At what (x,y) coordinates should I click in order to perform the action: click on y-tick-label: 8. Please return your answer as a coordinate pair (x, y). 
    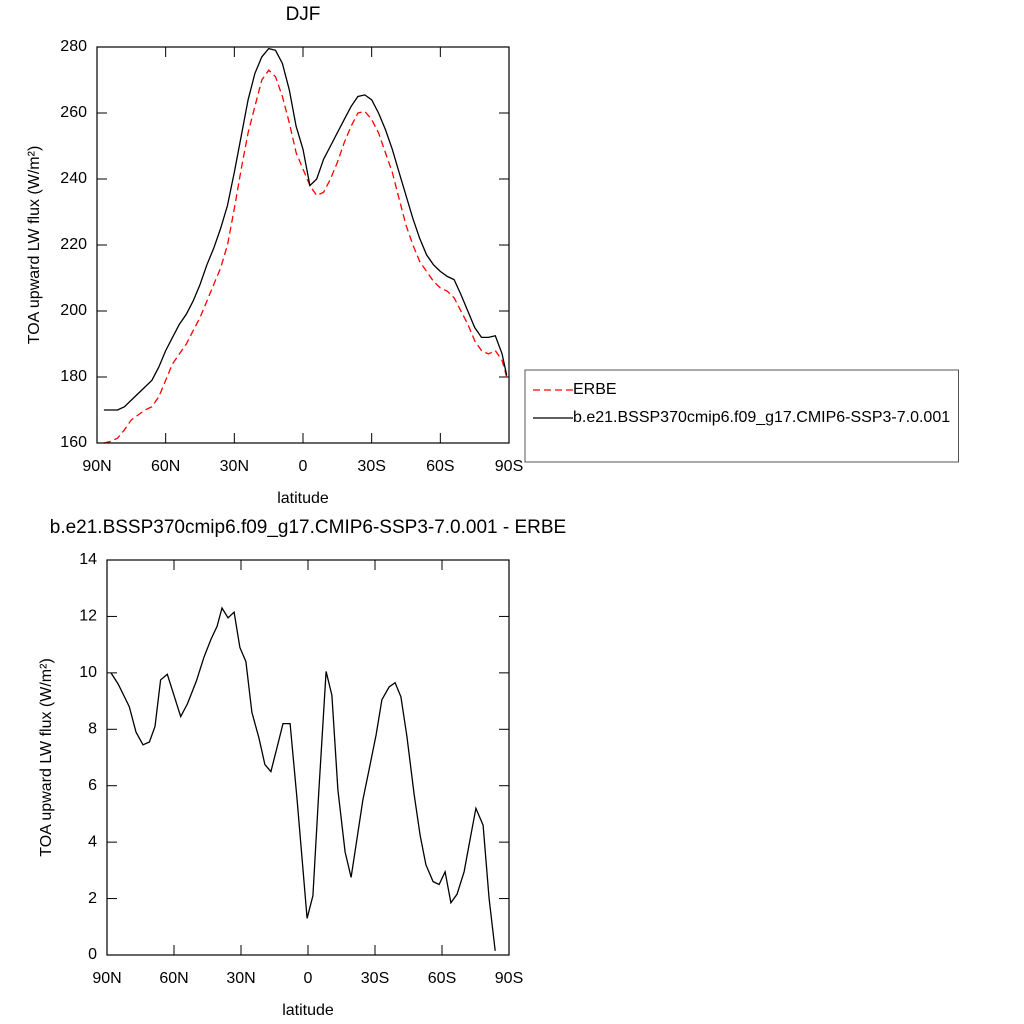
    Looking at the image, I should click on (92, 729).